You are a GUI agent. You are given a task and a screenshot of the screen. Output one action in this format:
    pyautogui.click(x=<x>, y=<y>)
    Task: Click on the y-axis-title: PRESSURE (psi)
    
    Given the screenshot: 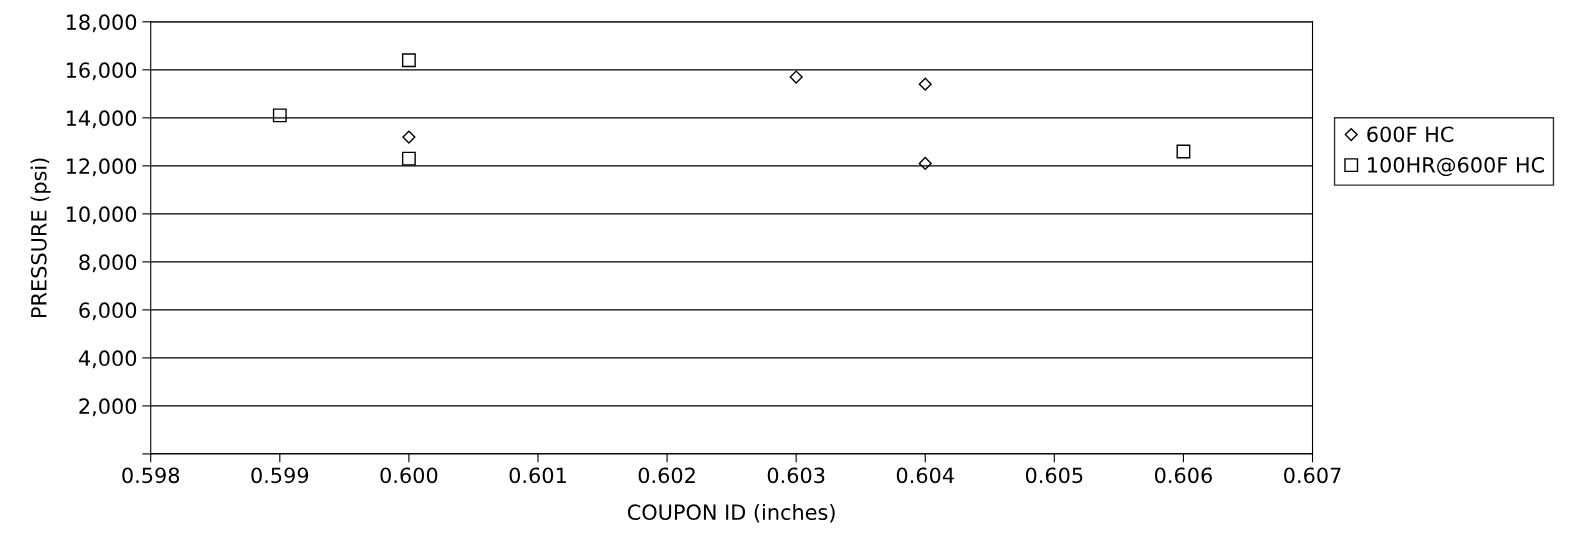 What is the action you would take?
    pyautogui.click(x=40, y=237)
    